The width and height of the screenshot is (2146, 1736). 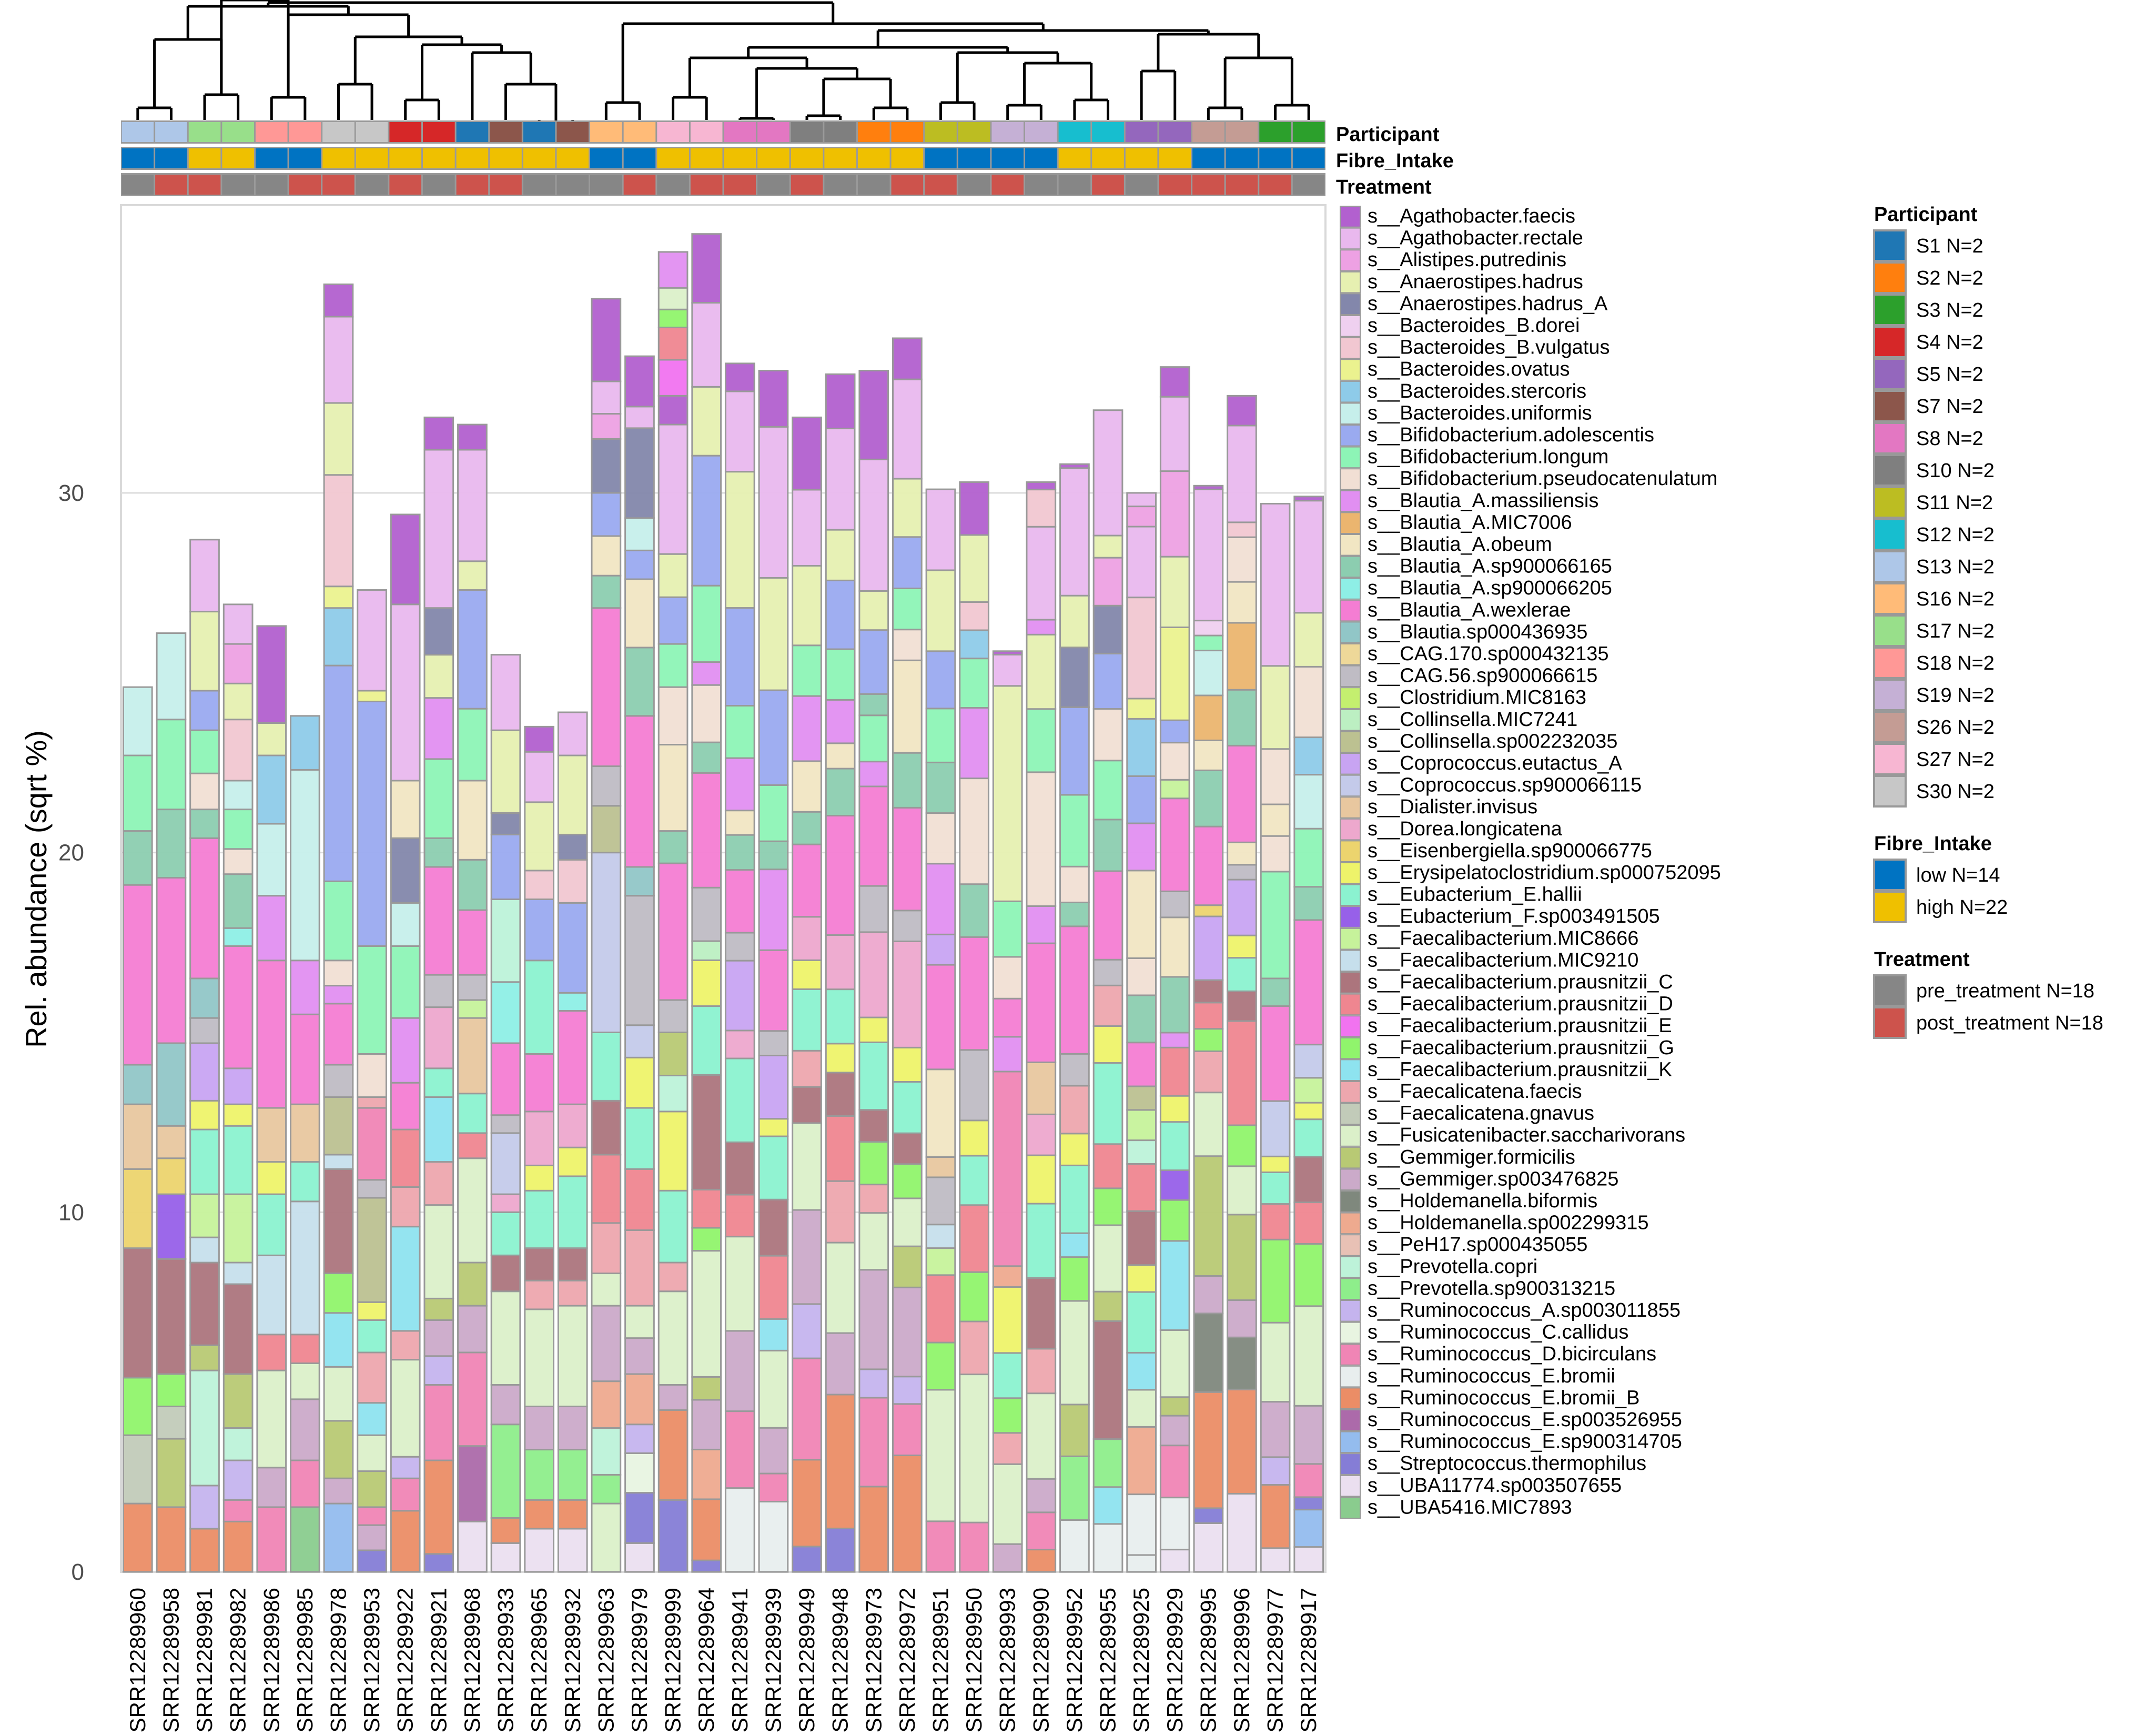 I want to click on legend-label: s__Ruminococcus_E.sp003526955, so click(x=1525, y=1420).